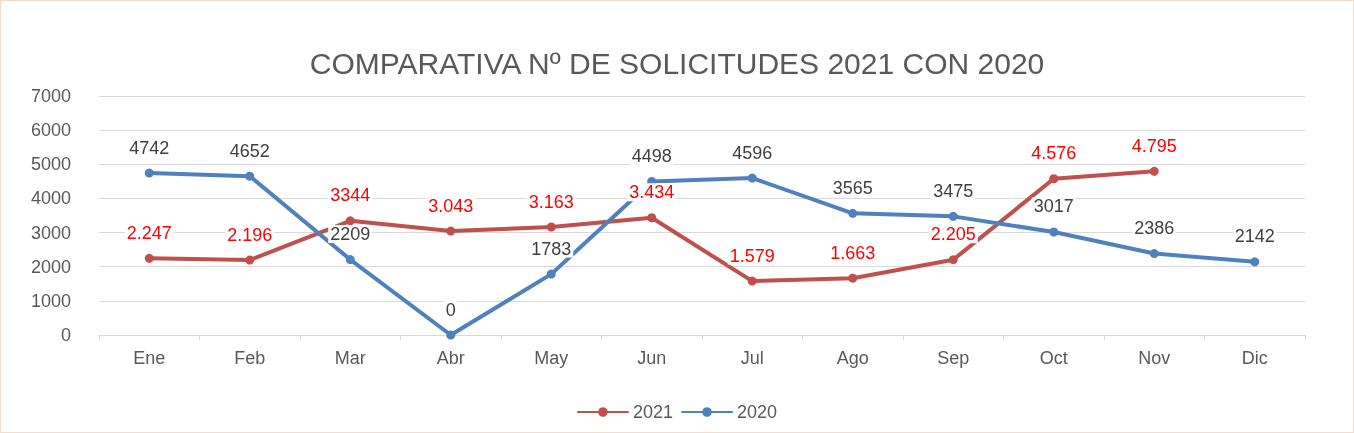 The width and height of the screenshot is (1354, 433). What do you see at coordinates (65, 335) in the screenshot?
I see `y-tick-label: 0` at bounding box center [65, 335].